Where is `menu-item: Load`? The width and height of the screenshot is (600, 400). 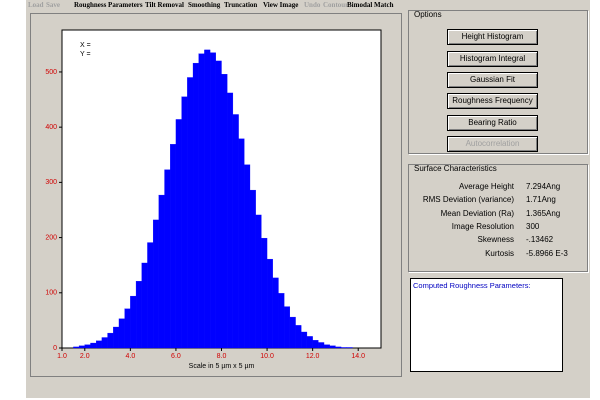
menu-item: Load is located at coordinates (36, 5).